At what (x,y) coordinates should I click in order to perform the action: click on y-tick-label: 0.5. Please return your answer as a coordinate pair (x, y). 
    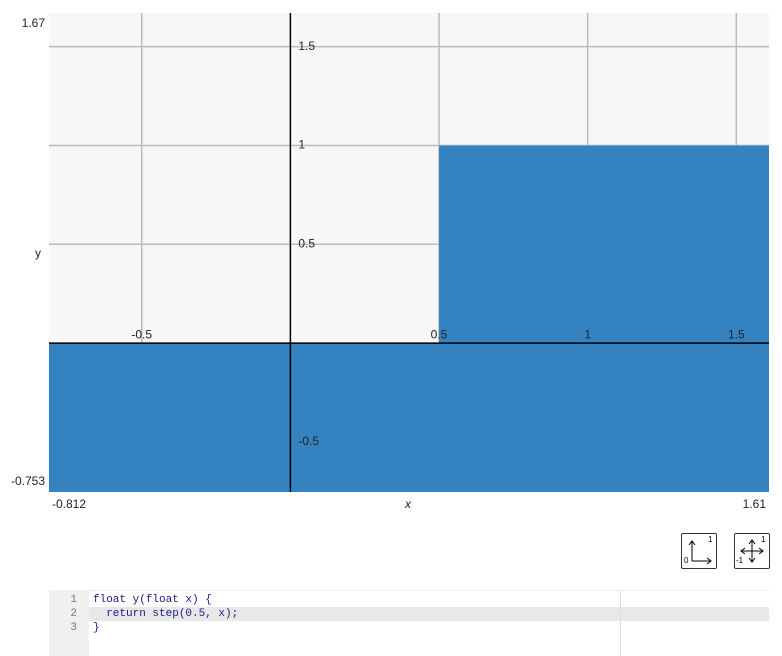
    Looking at the image, I should click on (306, 243).